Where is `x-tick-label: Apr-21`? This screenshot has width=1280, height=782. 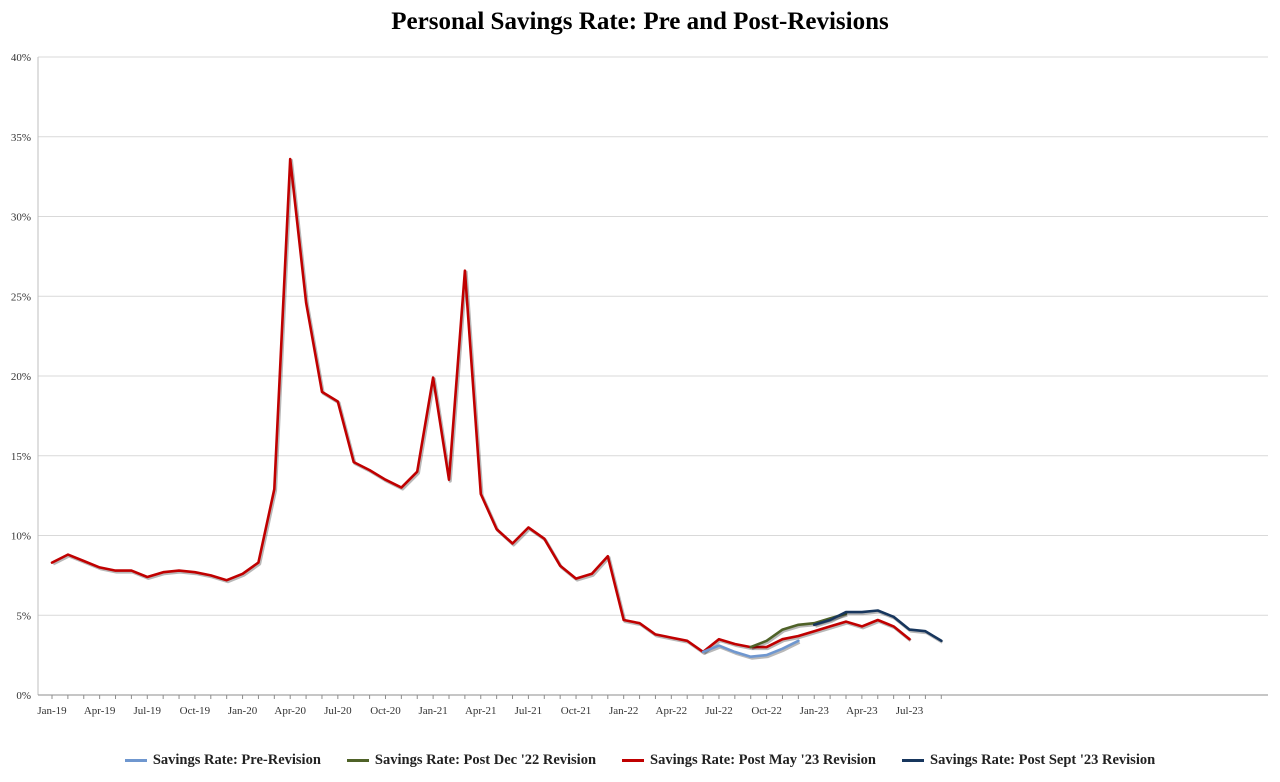 x-tick-label: Apr-21 is located at coordinates (481, 711).